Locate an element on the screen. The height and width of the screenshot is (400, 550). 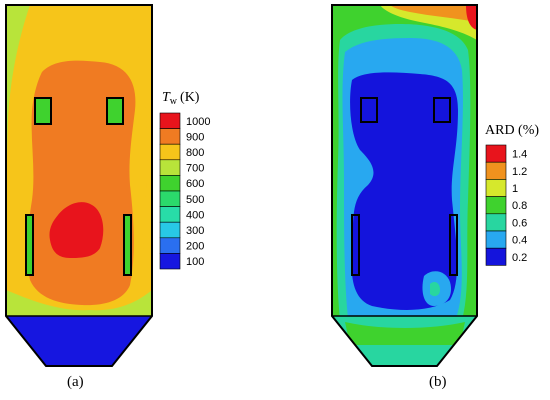
legend-b-label: 0.4 is located at coordinates (519, 241).